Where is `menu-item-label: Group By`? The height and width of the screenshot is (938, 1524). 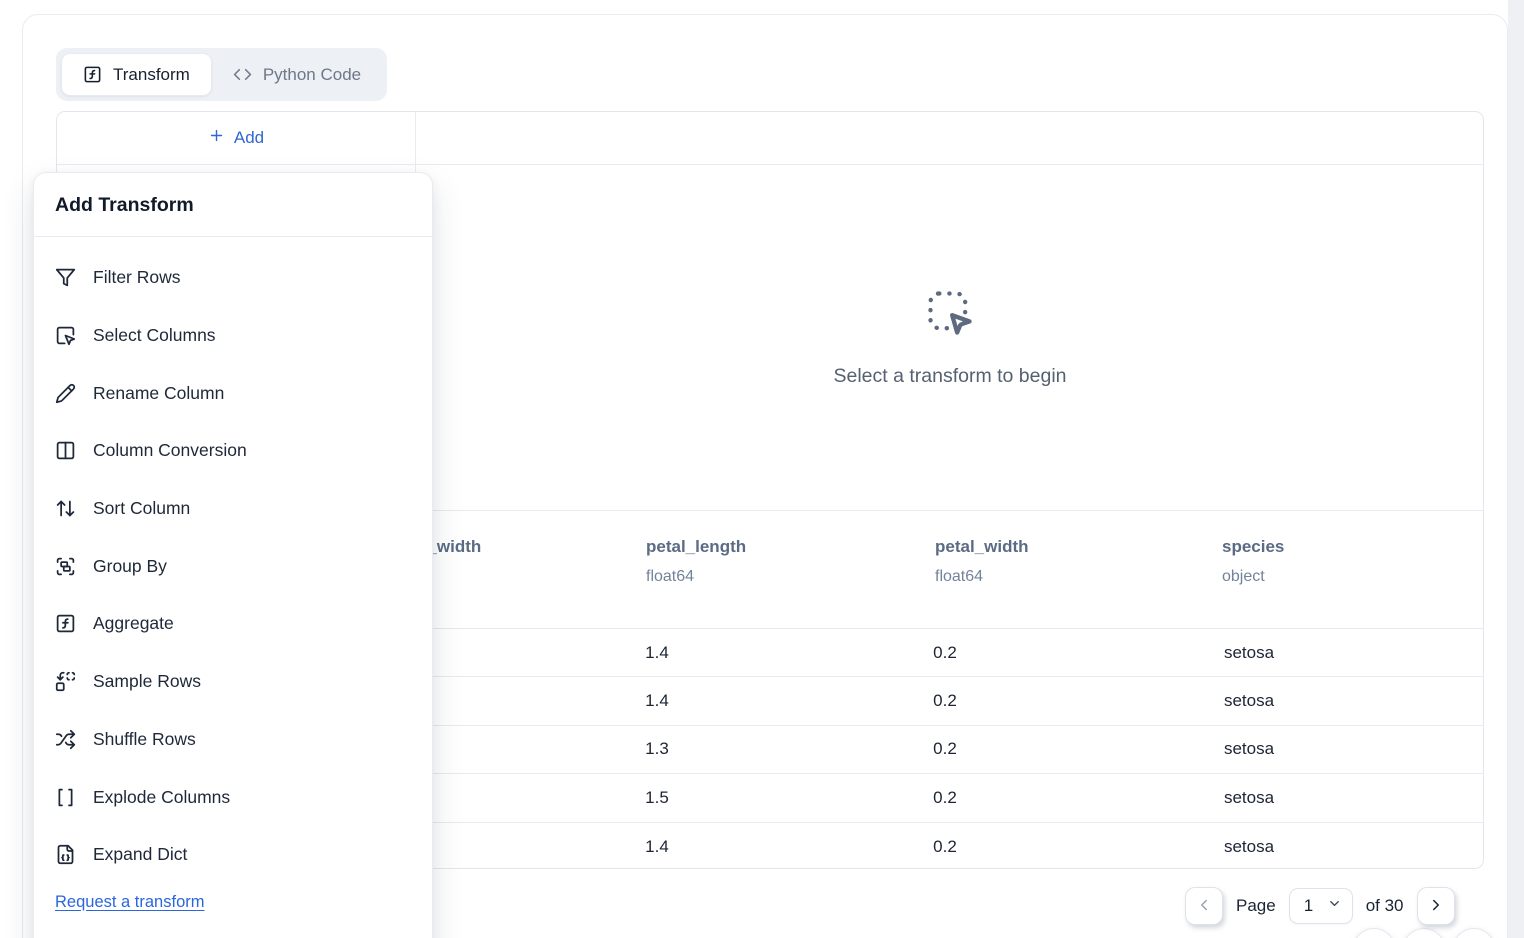
menu-item-label: Group By is located at coordinates (130, 565).